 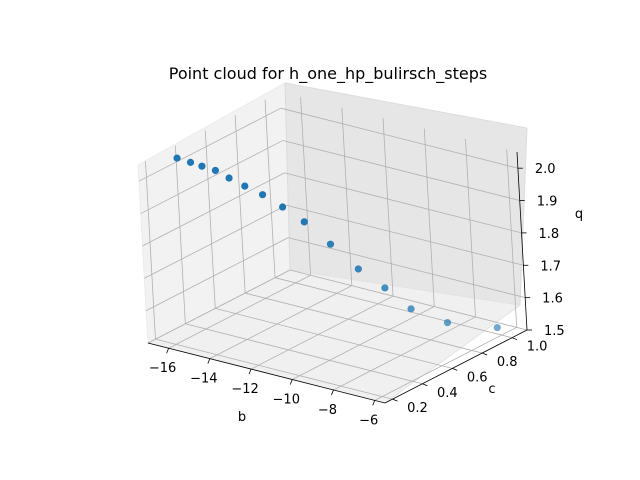 What do you see at coordinates (477, 377) in the screenshot?
I see `y-tick-label: 0.6` at bounding box center [477, 377].